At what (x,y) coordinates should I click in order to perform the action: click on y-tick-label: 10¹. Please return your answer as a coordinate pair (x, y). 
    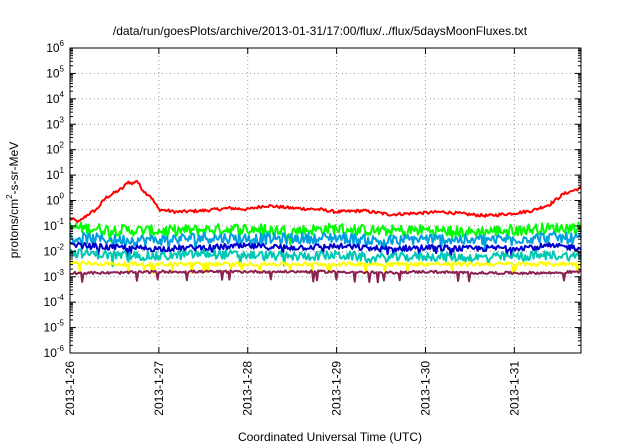
    Looking at the image, I should click on (55, 174).